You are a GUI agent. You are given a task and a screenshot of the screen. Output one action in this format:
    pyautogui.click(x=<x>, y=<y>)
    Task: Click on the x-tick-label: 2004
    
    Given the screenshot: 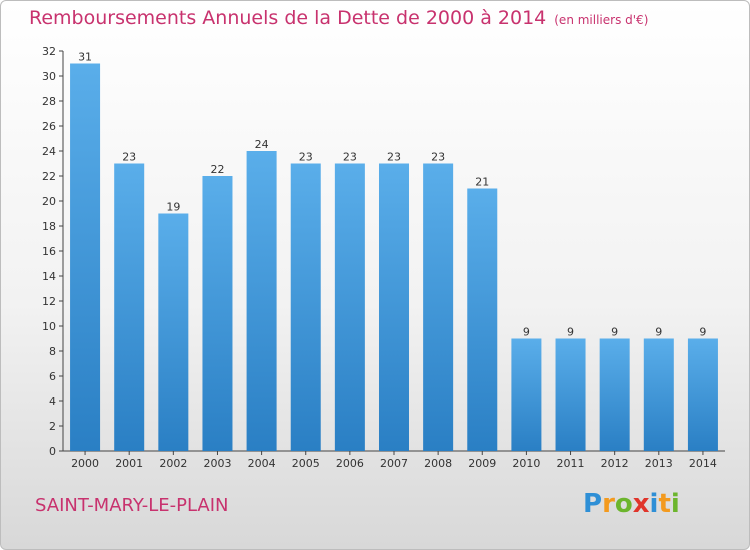 What is the action you would take?
    pyautogui.click(x=262, y=463)
    